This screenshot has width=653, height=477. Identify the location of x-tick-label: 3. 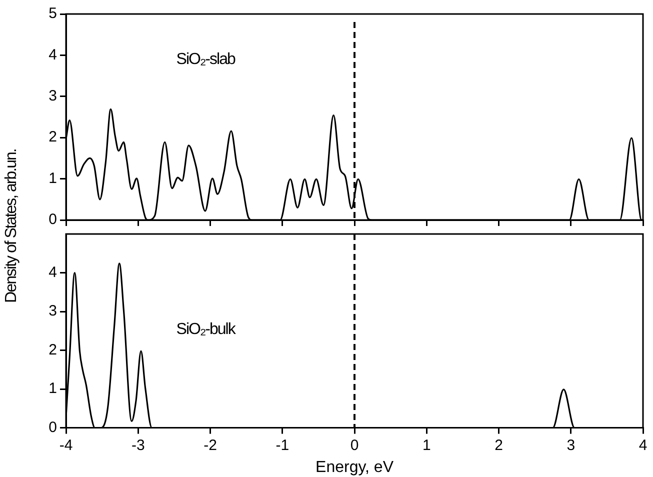
(571, 445).